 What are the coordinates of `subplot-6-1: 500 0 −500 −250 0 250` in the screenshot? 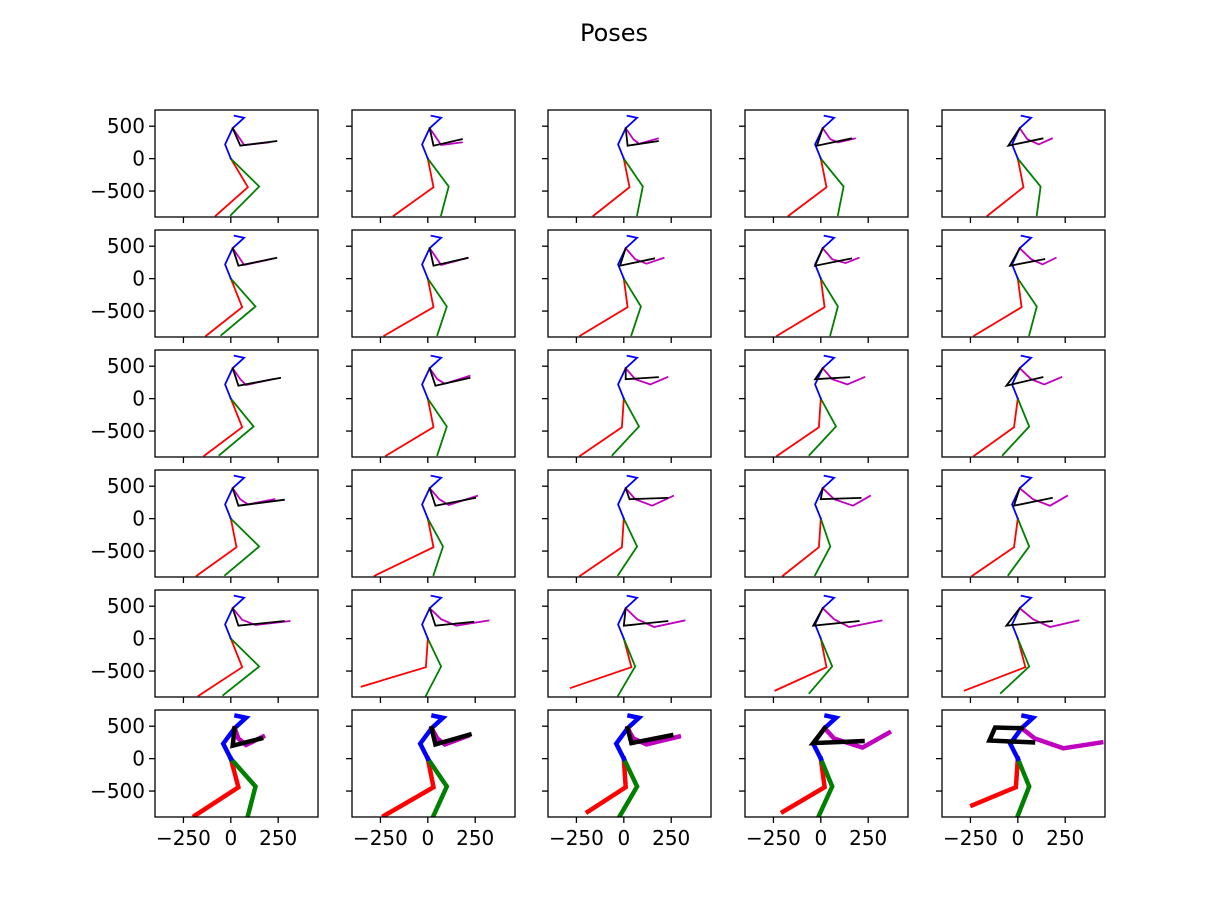 It's located at (204, 779).